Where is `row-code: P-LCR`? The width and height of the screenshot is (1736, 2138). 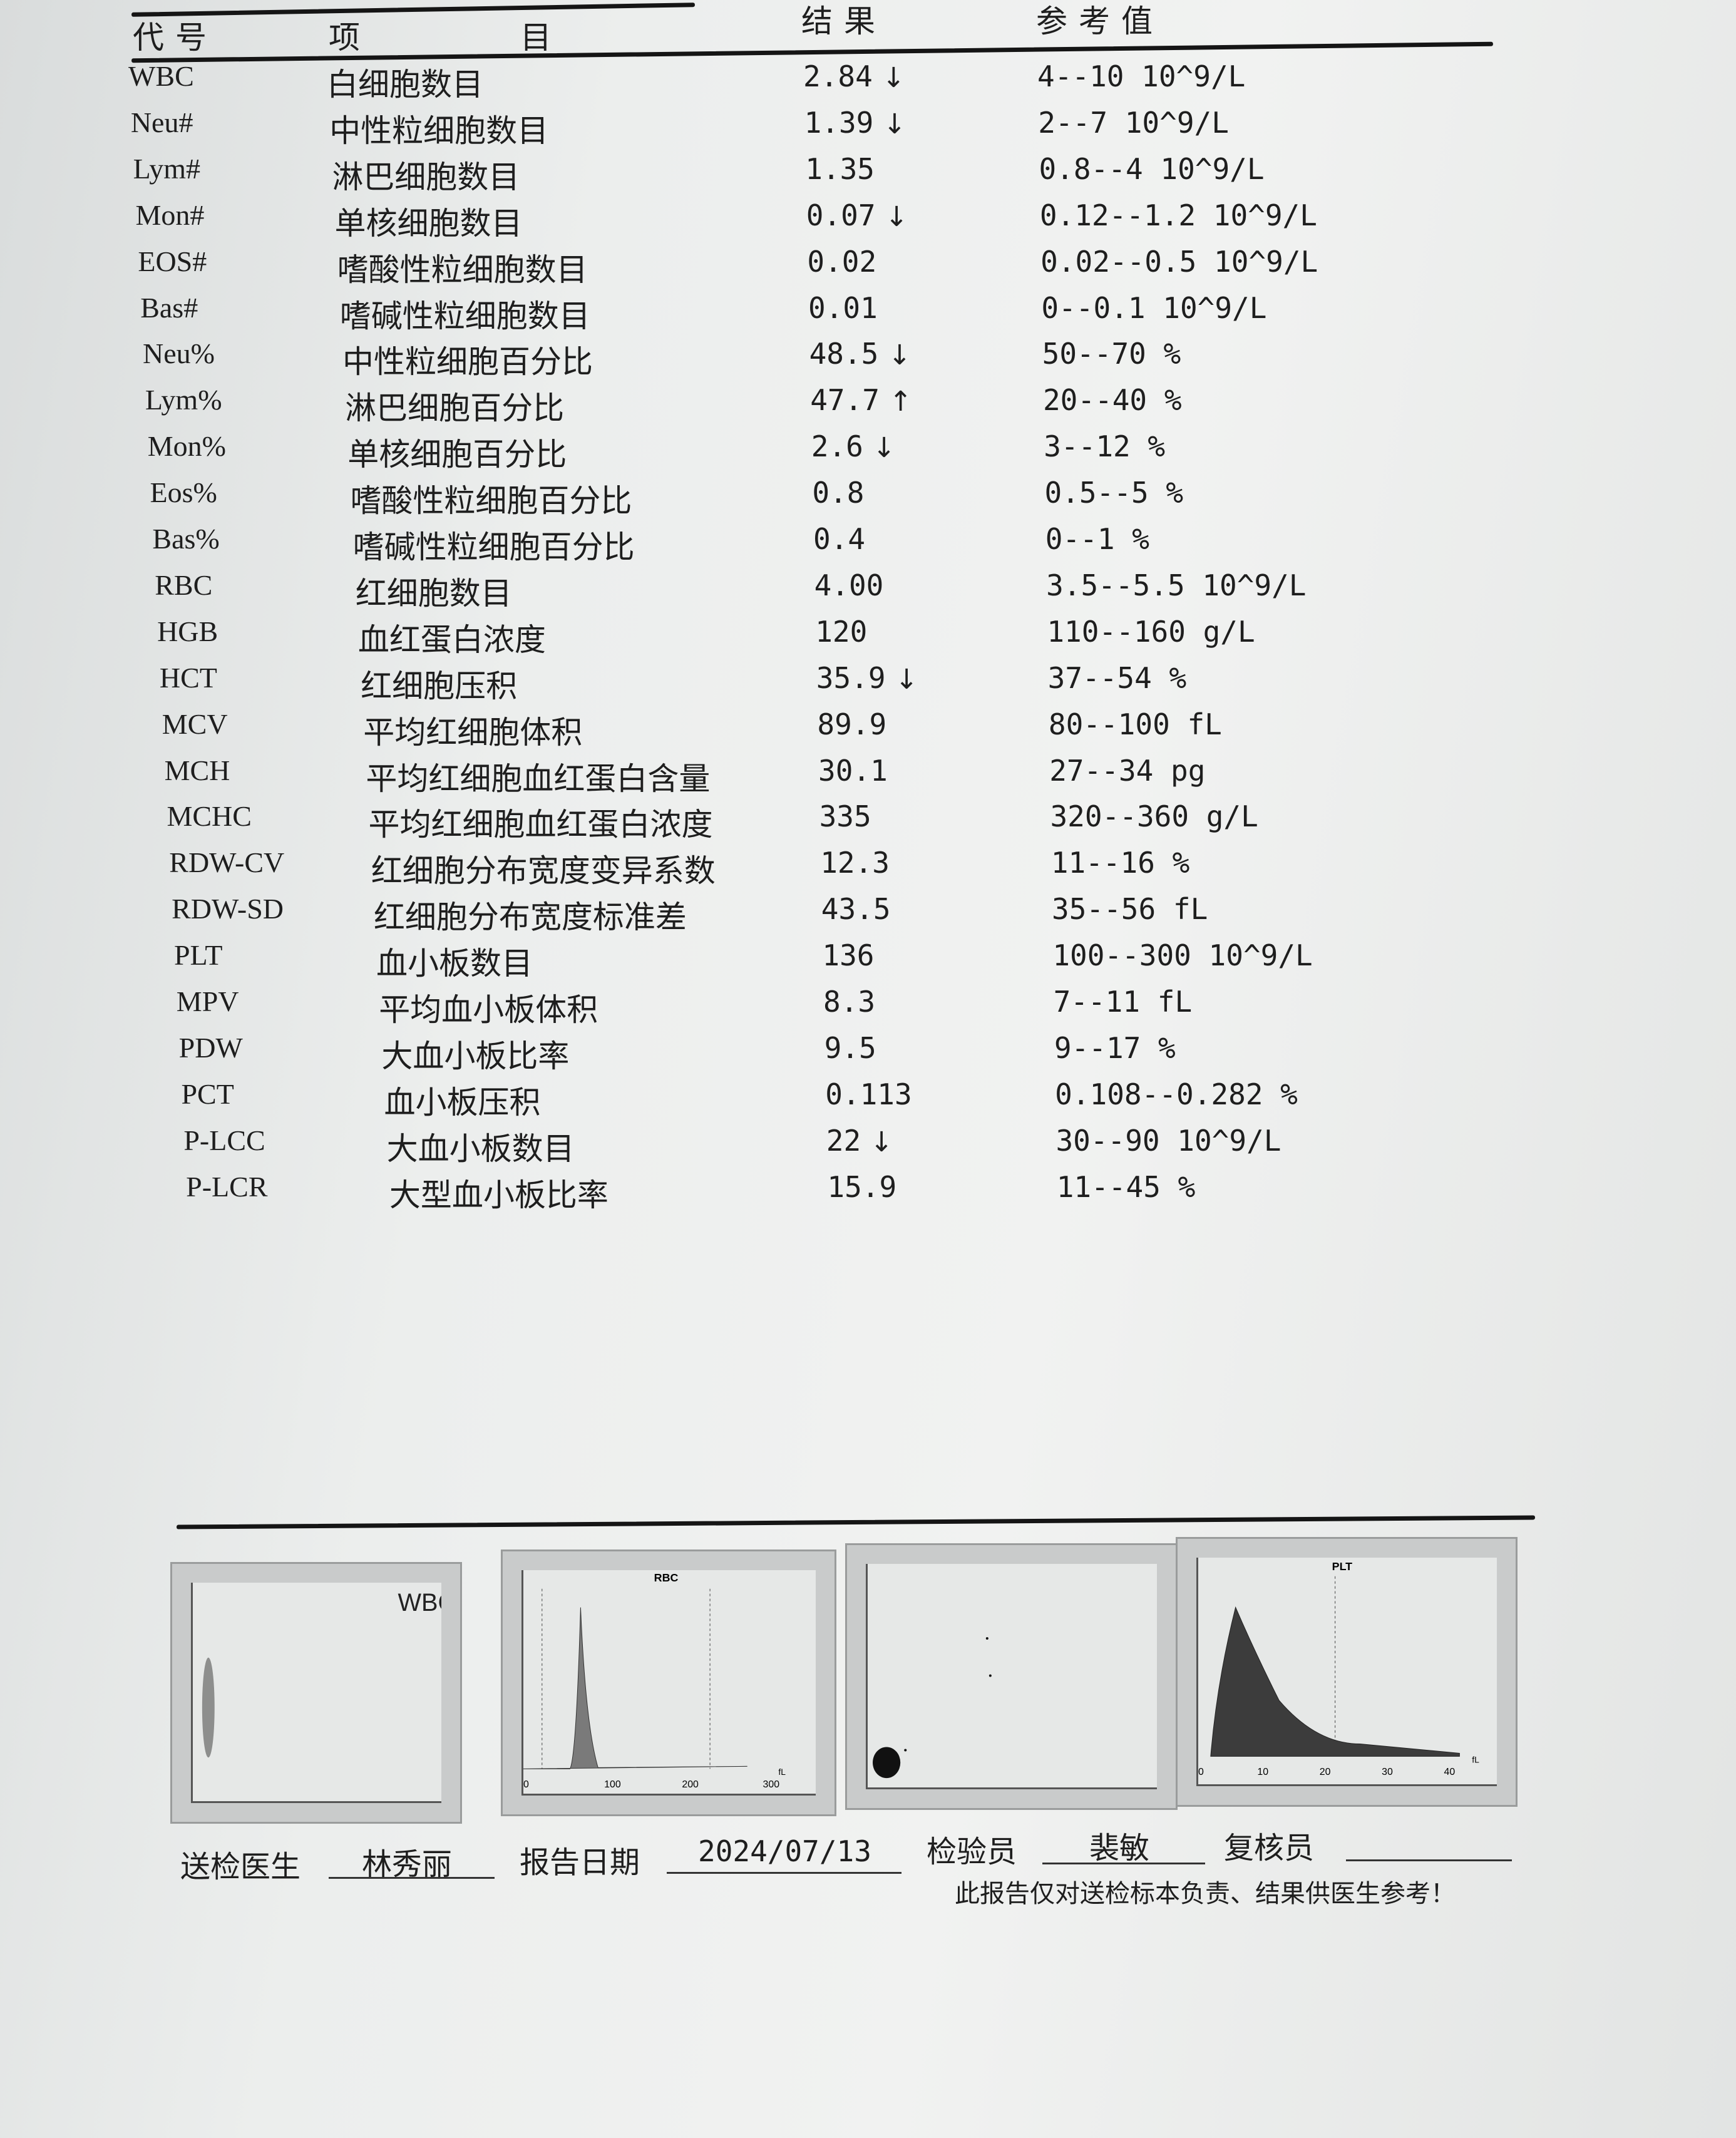
row-code: P-LCR is located at coordinates (227, 1186).